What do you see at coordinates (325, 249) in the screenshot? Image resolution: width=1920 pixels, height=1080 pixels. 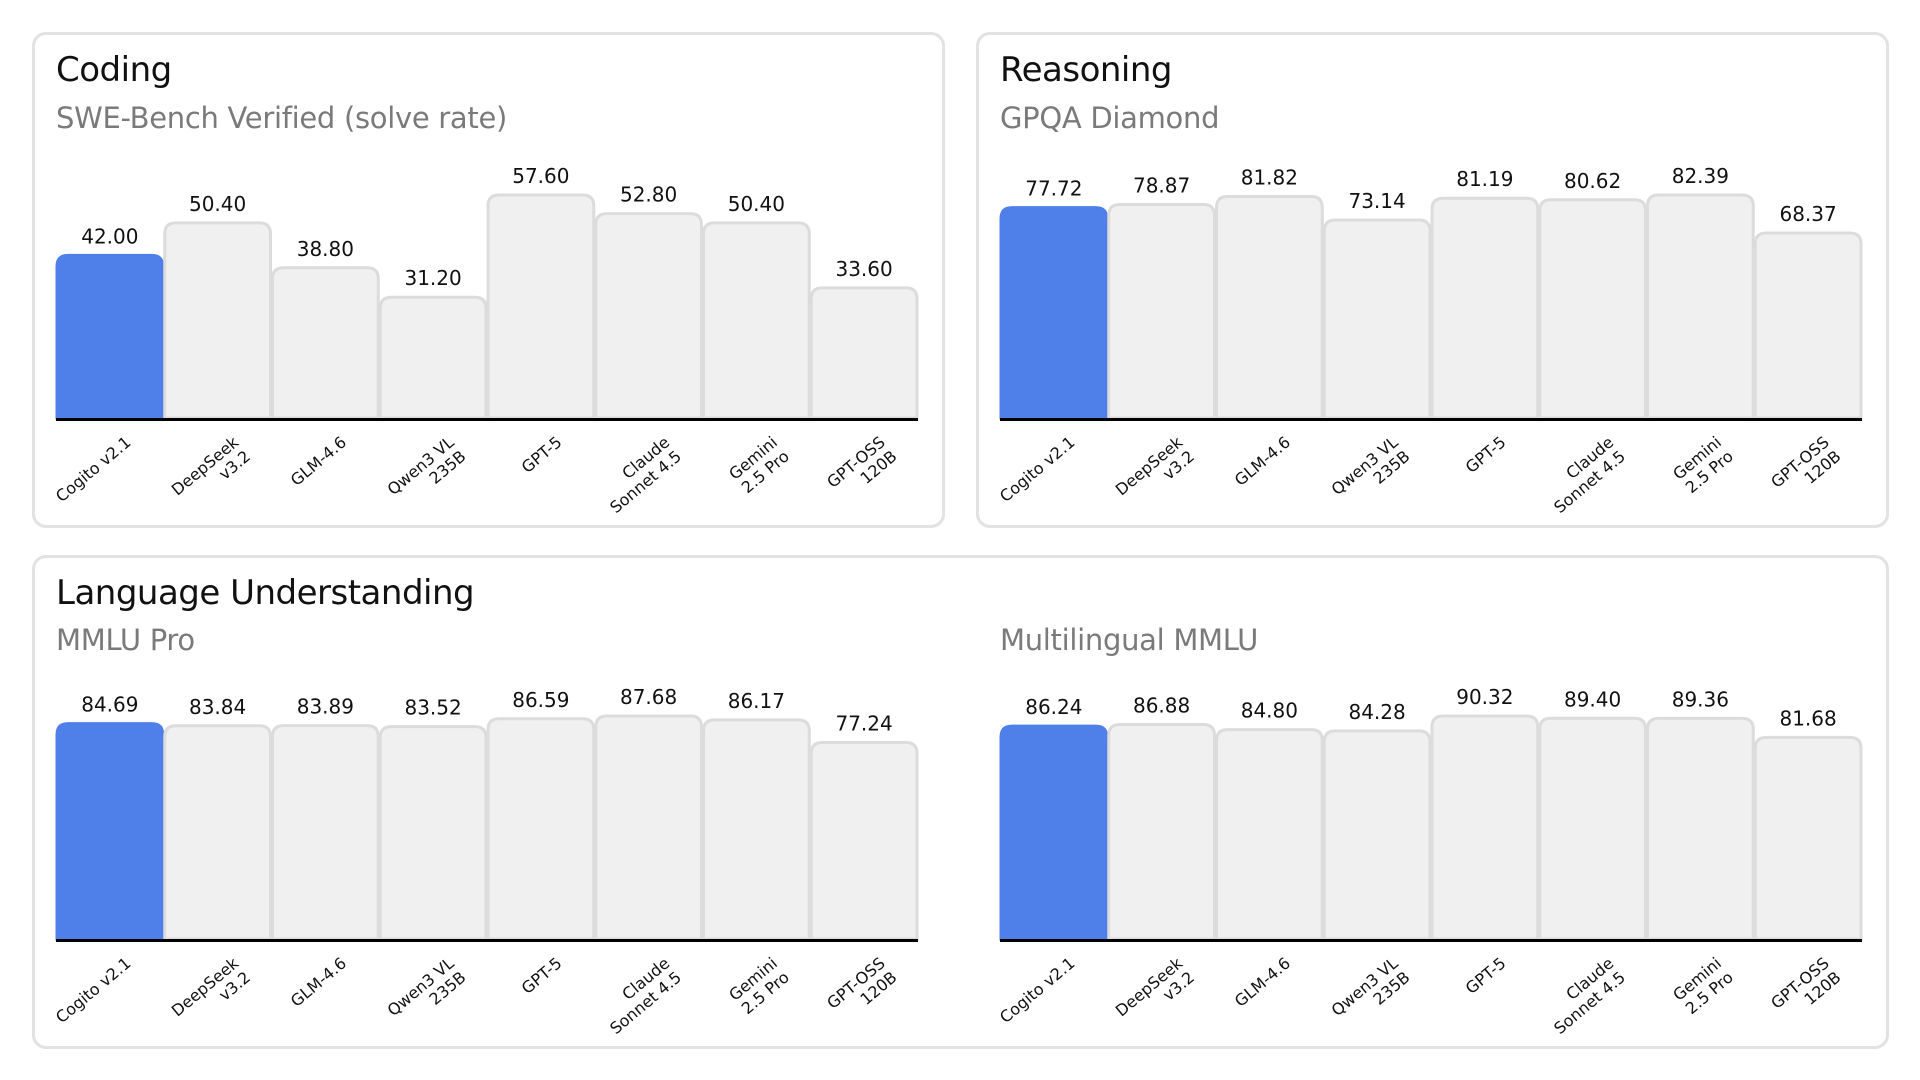 I see `value-label: 38.80` at bounding box center [325, 249].